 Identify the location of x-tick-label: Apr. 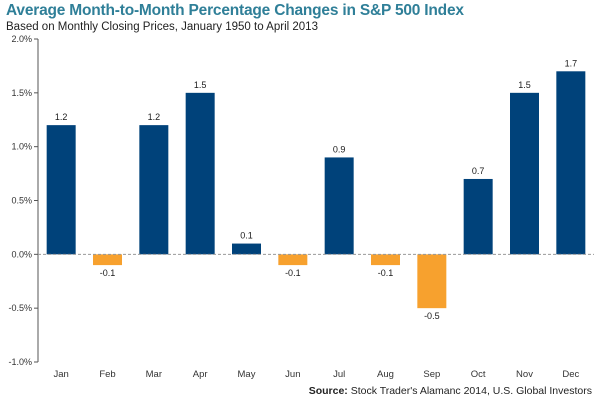
(200, 374).